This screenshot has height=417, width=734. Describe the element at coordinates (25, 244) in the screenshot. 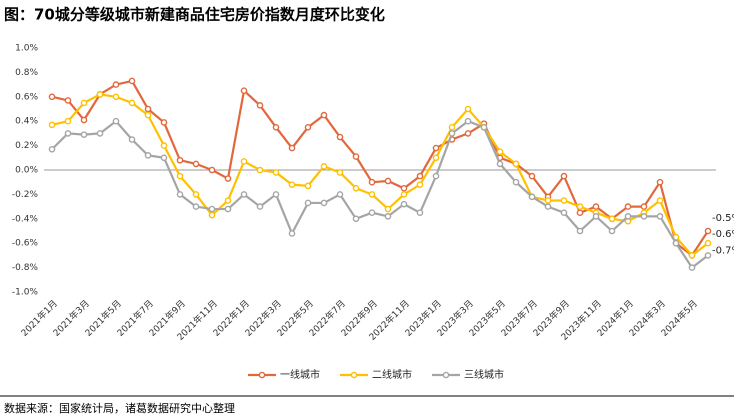

I see `y-tick-label: -0.6%` at that location.